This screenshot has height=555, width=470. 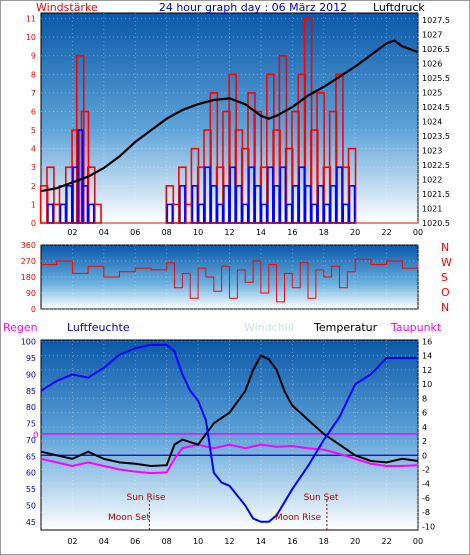 What do you see at coordinates (33, 93) in the screenshot?
I see `wind-tick-label: 7` at bounding box center [33, 93].